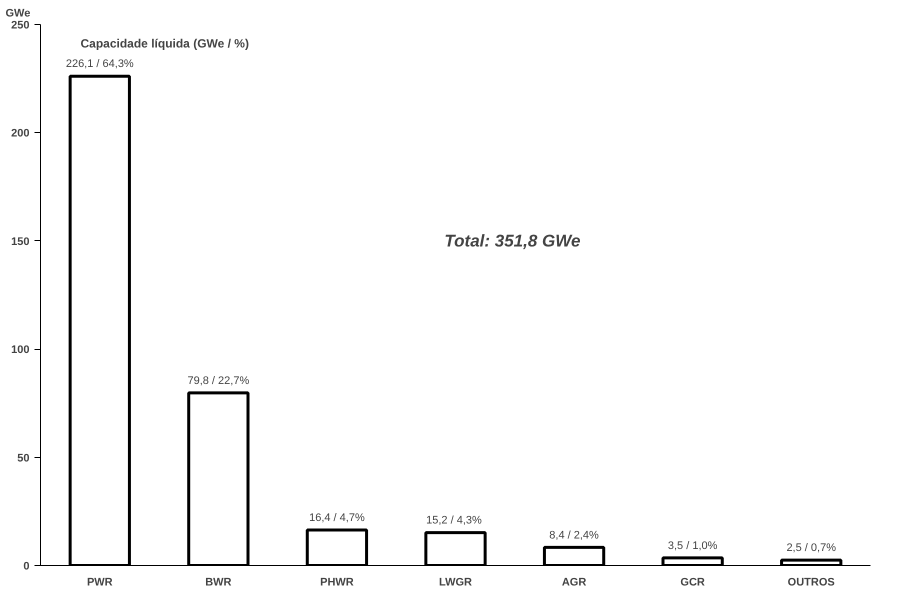 This screenshot has height=601, width=899. Describe the element at coordinates (26, 566) in the screenshot. I see `y-tick-label: 0` at that location.